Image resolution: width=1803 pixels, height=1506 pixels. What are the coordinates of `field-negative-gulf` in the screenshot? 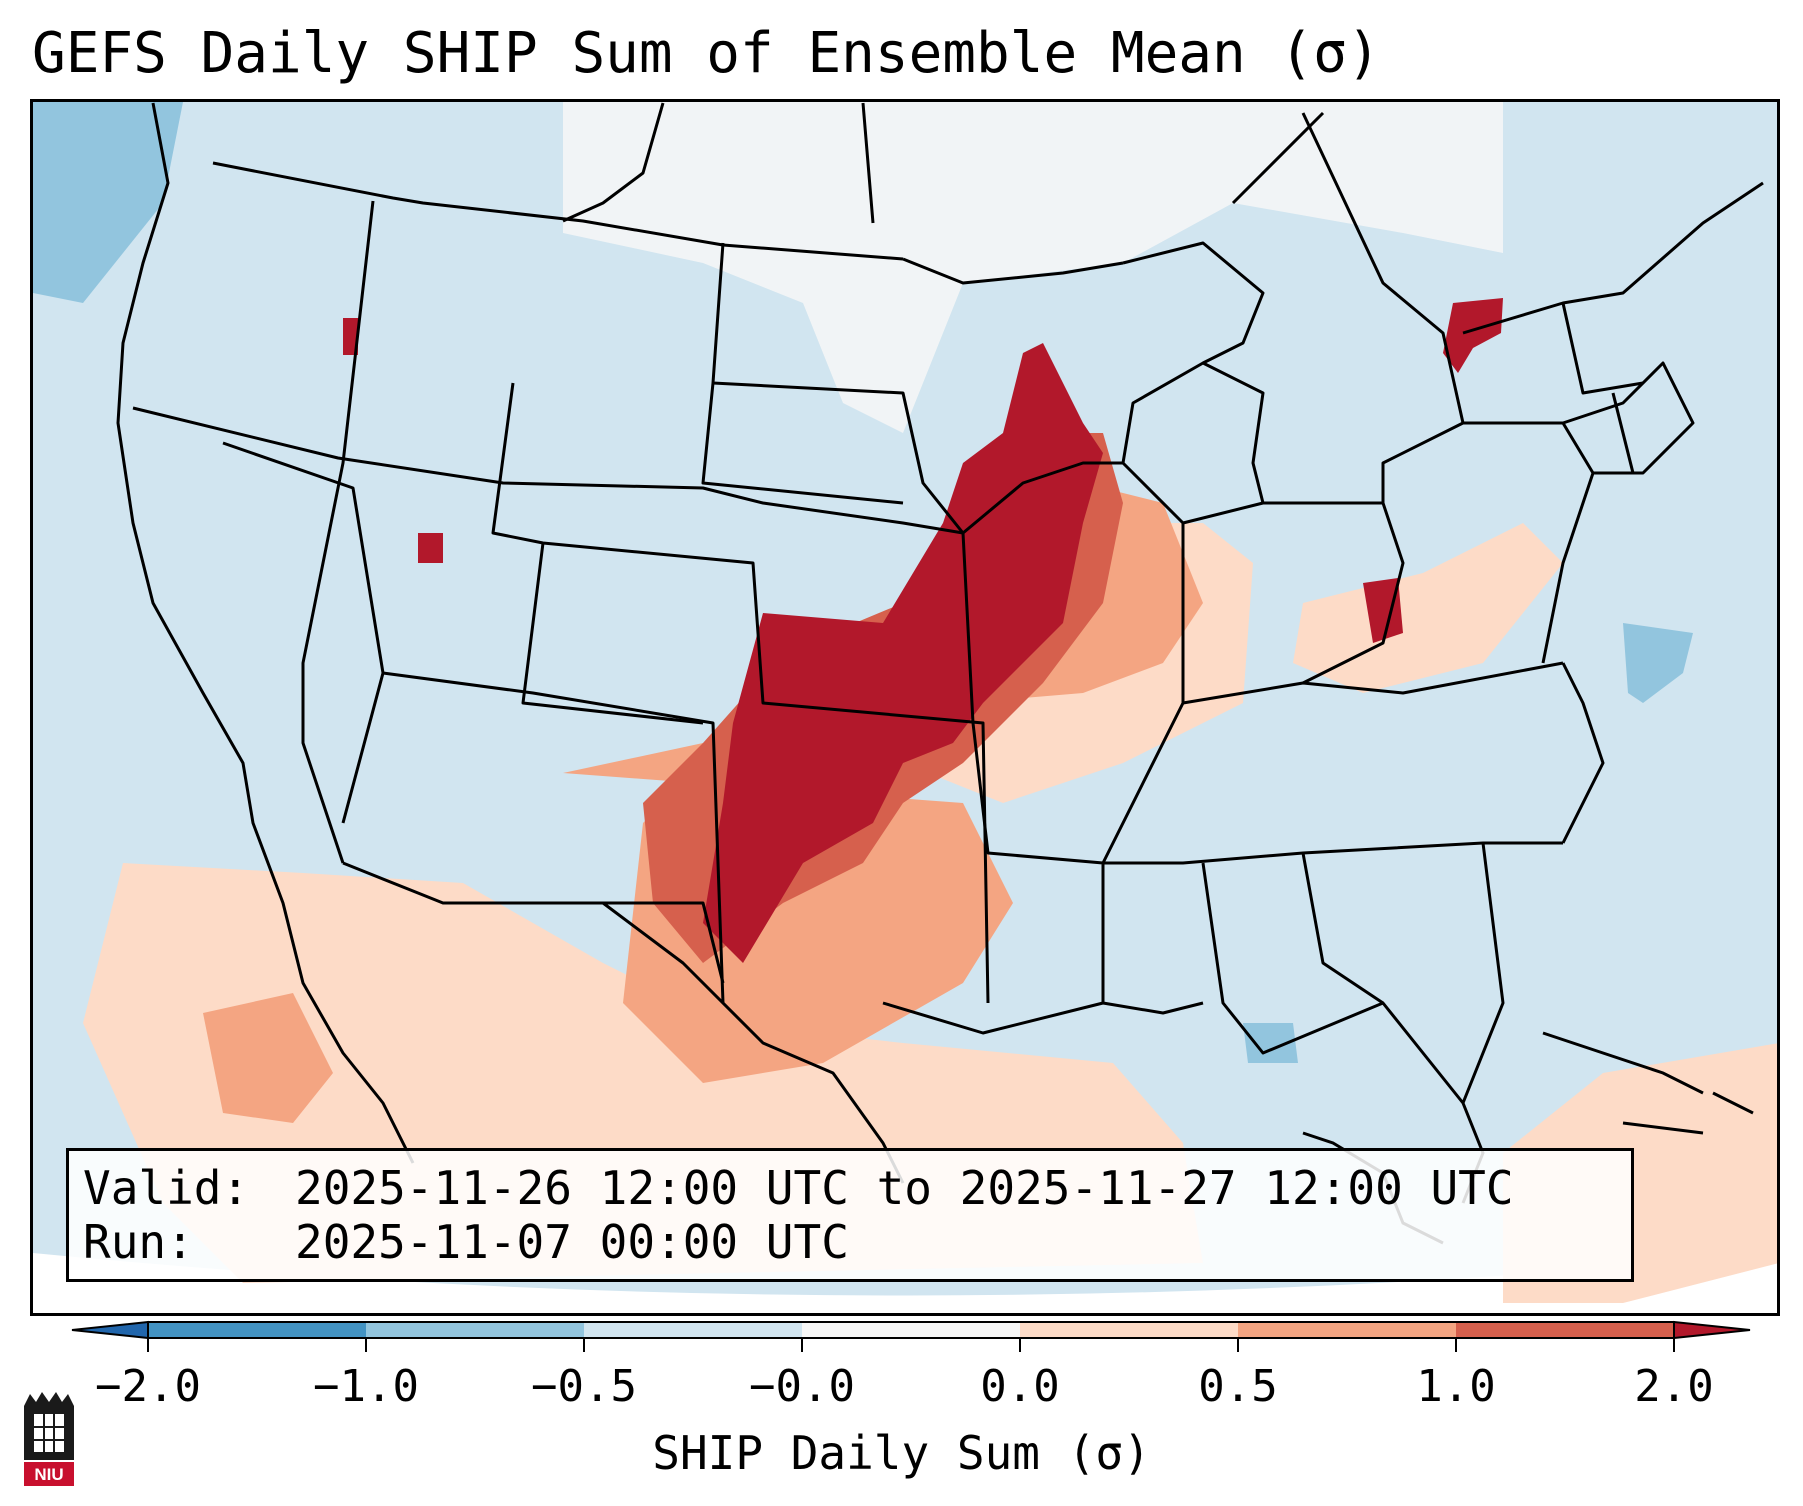 It's located at (1270, 1043).